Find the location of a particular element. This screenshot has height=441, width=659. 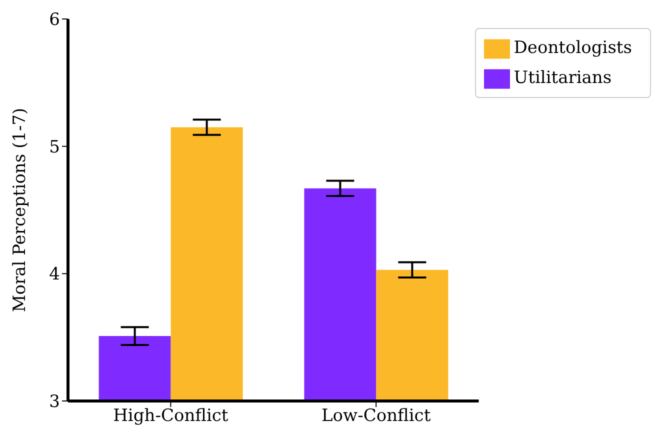

y-tick-label: 5 is located at coordinates (54, 147).